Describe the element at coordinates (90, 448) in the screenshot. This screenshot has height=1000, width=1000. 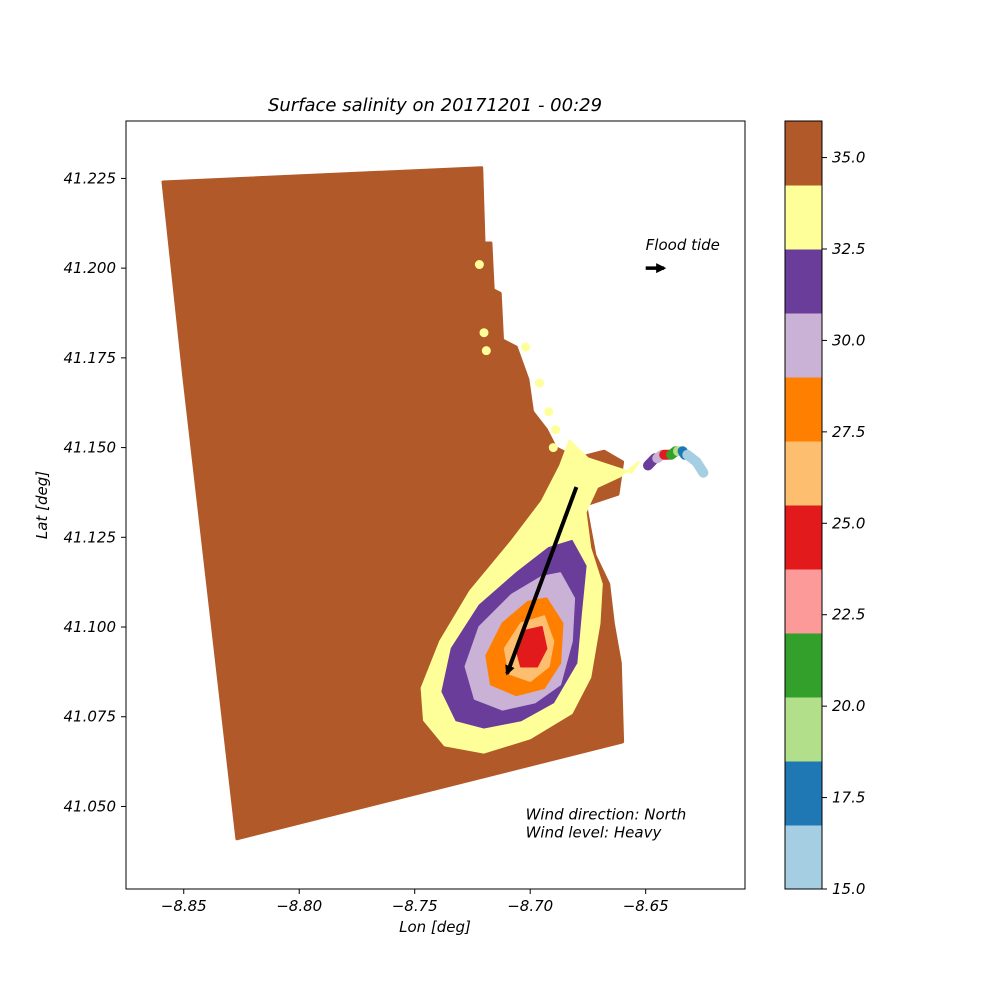
I see `y-tick-label: 41.150` at that location.